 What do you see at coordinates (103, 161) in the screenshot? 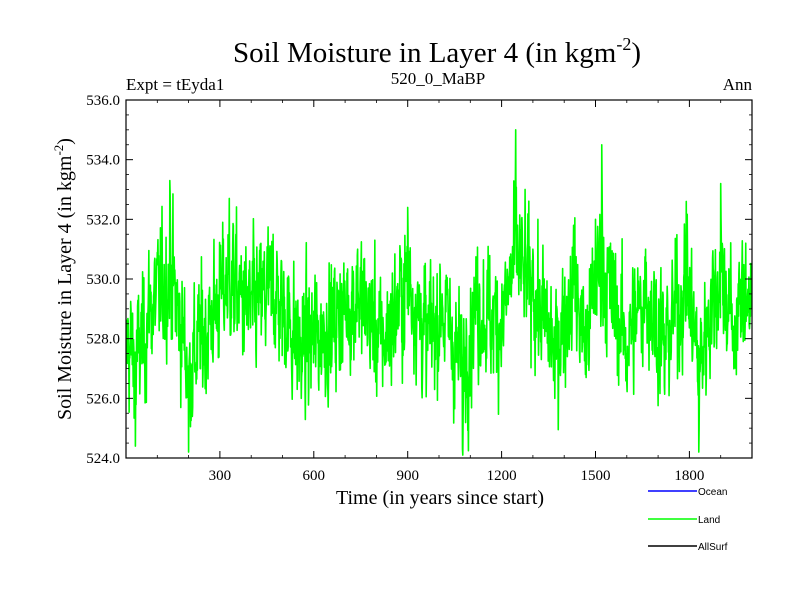
I see `y-tick-label: 534.0` at bounding box center [103, 161].